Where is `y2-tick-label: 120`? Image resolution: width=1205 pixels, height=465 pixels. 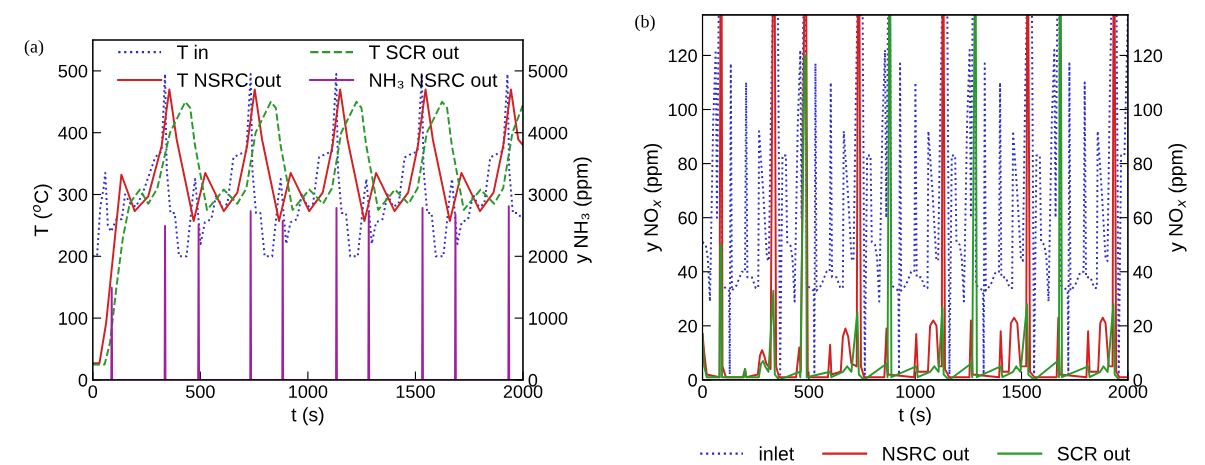 y2-tick-label: 120 is located at coordinates (1148, 56).